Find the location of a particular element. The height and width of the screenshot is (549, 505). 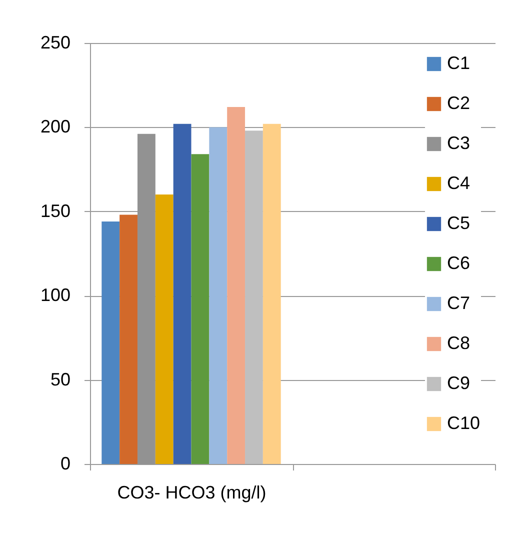

y-tick-label: 200 is located at coordinates (55, 126).